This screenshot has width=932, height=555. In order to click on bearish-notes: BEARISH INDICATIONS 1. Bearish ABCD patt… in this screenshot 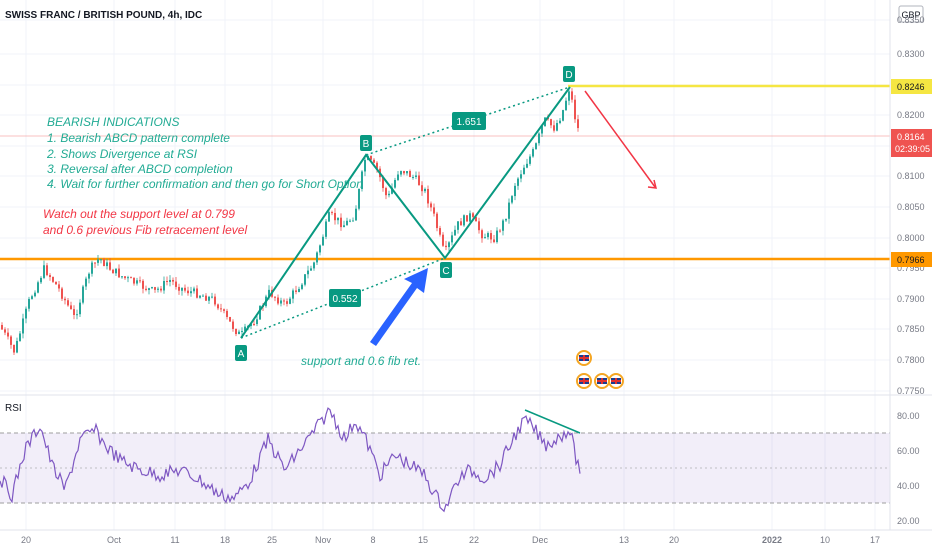, I will do `click(204, 153)`.